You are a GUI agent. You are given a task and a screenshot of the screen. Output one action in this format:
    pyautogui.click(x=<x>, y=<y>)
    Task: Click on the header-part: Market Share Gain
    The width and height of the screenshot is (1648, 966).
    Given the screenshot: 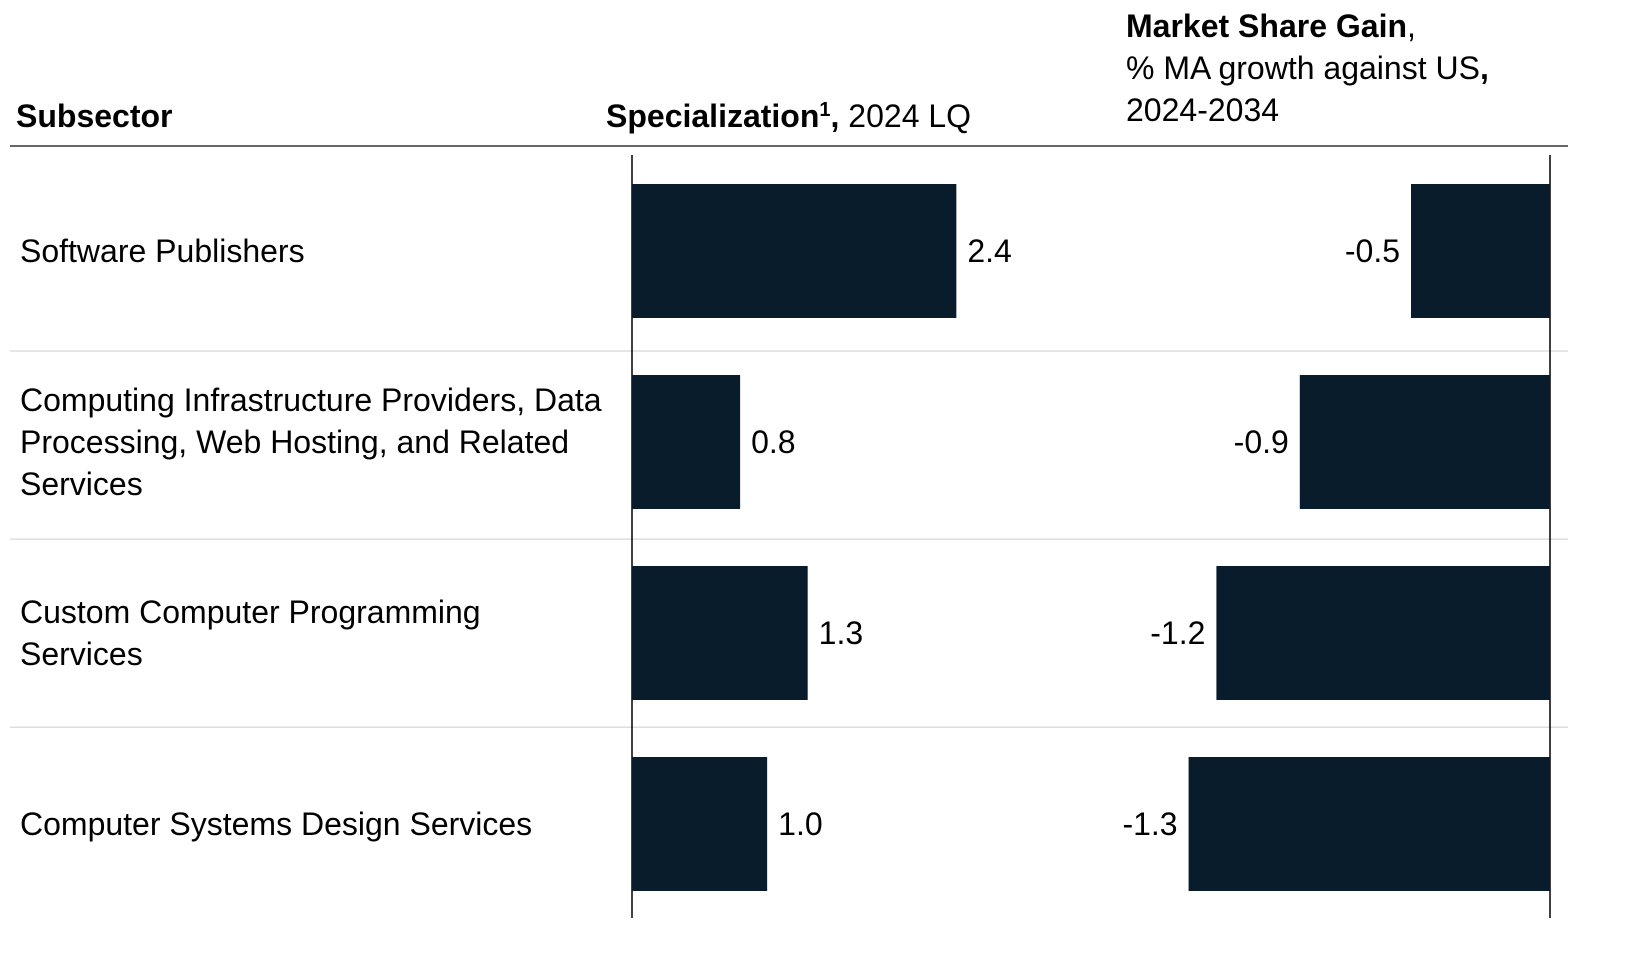 What is the action you would take?
    pyautogui.click(x=1266, y=26)
    